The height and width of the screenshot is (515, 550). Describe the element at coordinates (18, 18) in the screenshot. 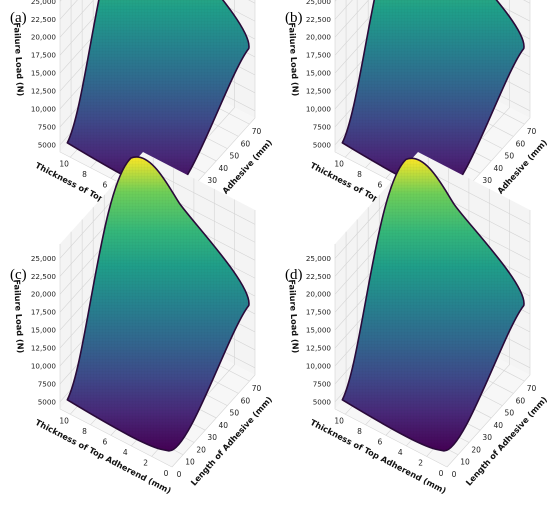

I see `panel-label: (a)` at that location.